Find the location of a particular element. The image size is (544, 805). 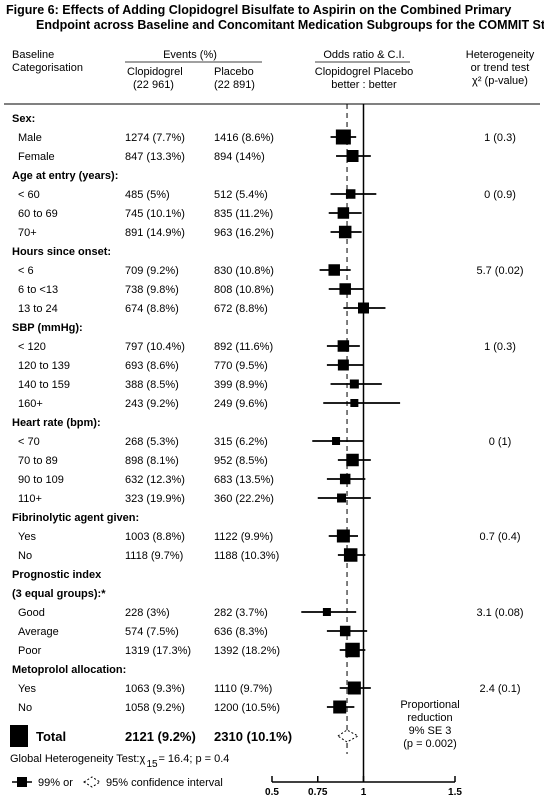

placebo-events: 672 (8.8%) is located at coordinates (241, 309).